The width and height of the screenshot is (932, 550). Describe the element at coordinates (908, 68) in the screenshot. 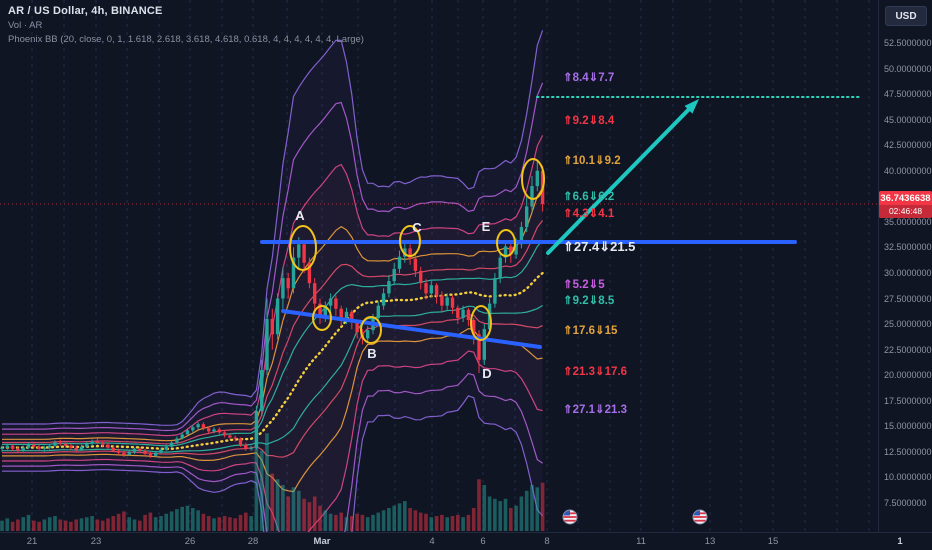

I see `price-axis-label: 50.0000000` at that location.